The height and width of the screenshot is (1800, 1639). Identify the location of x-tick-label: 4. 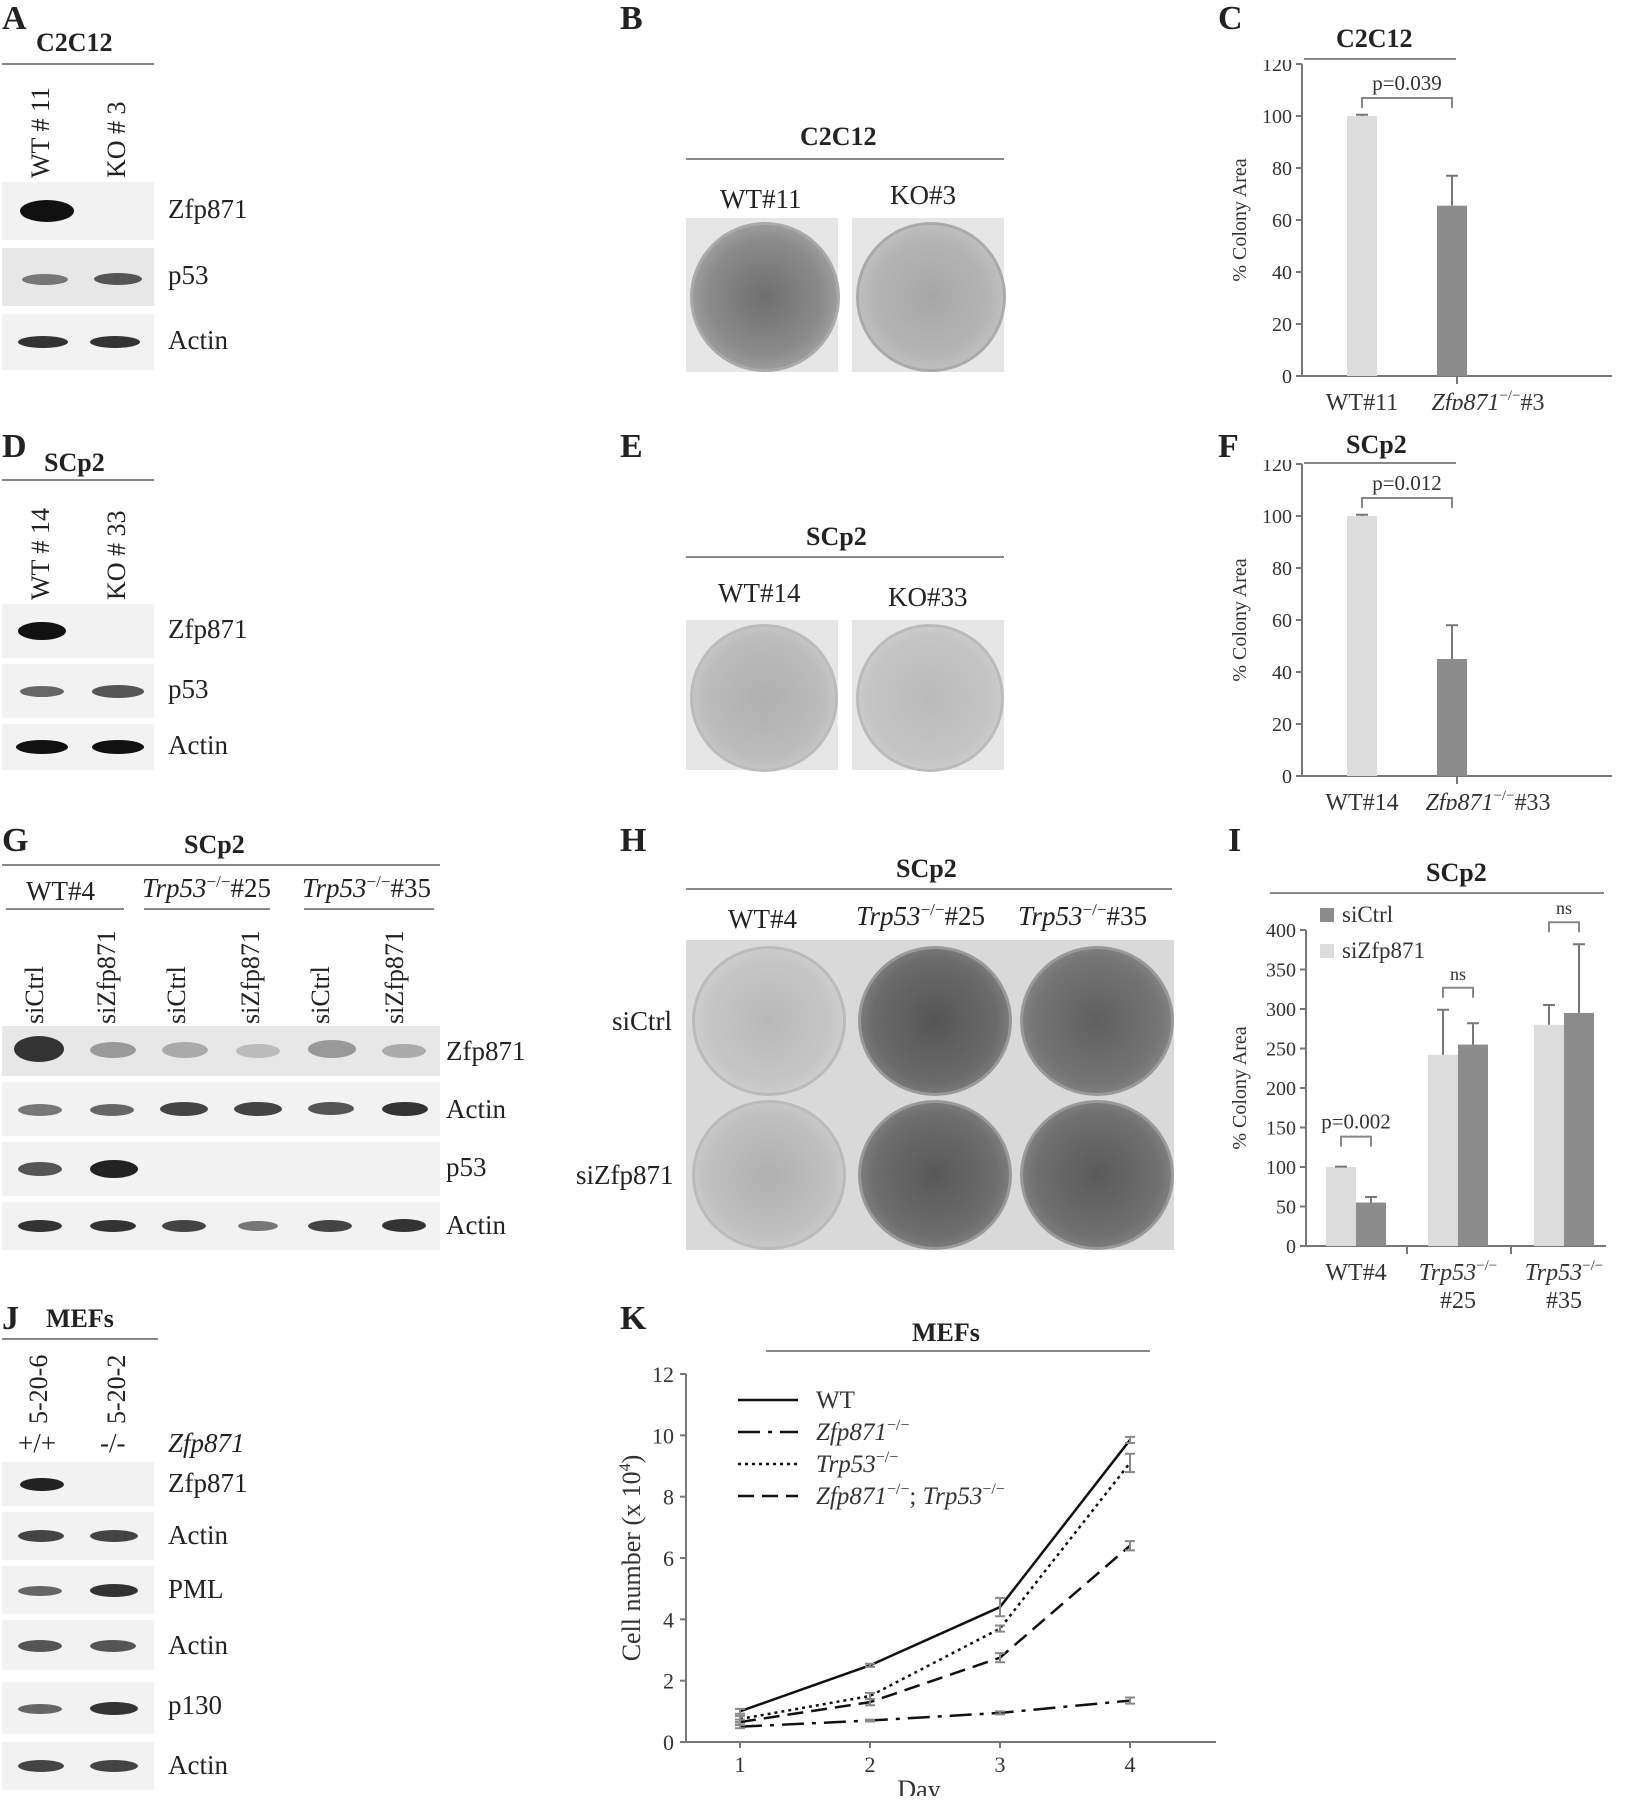
(1130, 1764).